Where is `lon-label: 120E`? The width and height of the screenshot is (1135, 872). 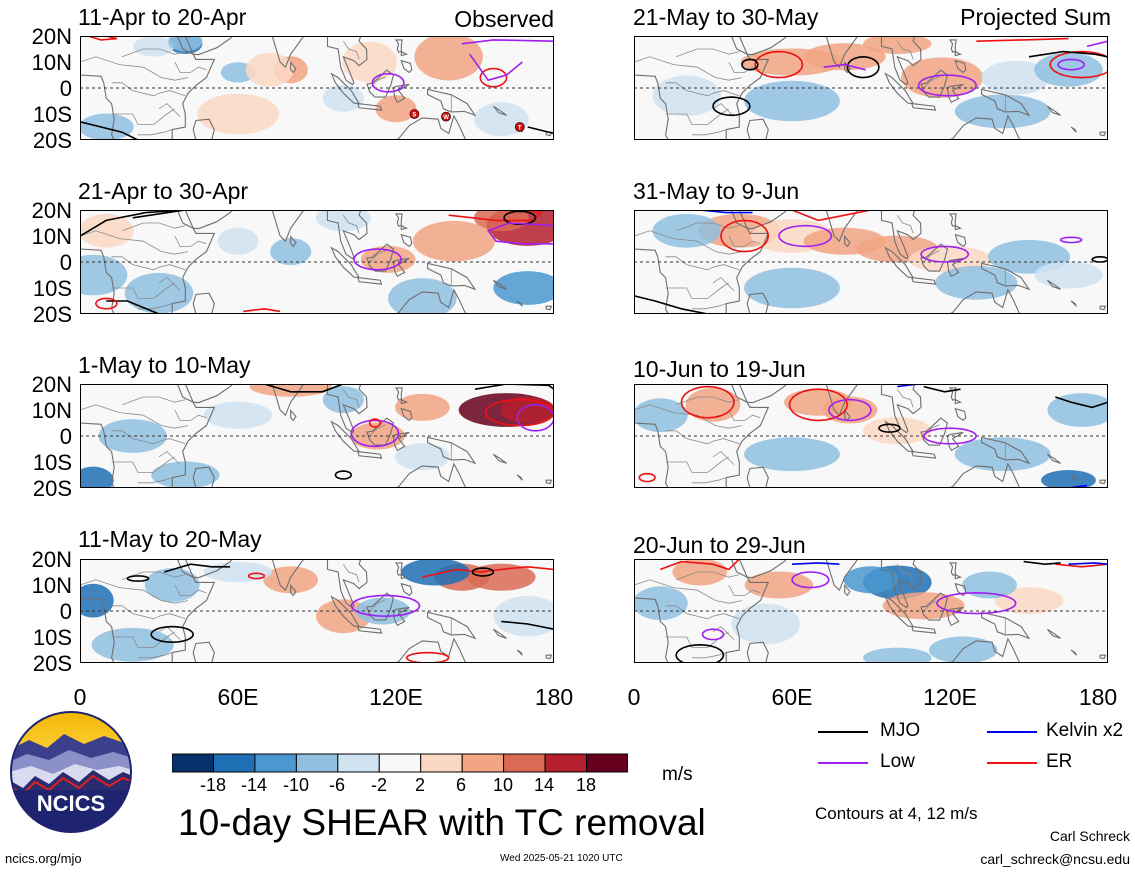 lon-label: 120E is located at coordinates (396, 697).